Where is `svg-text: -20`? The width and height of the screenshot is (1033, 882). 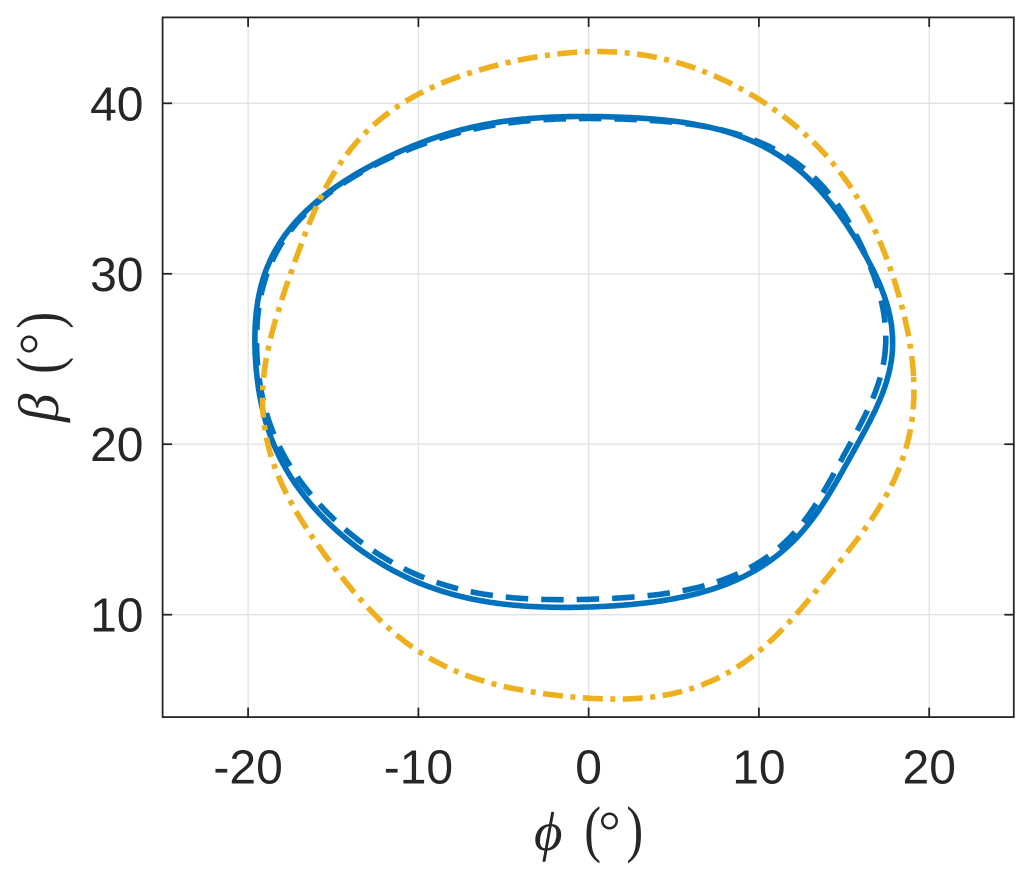
svg-text: -20 is located at coordinates (247, 768).